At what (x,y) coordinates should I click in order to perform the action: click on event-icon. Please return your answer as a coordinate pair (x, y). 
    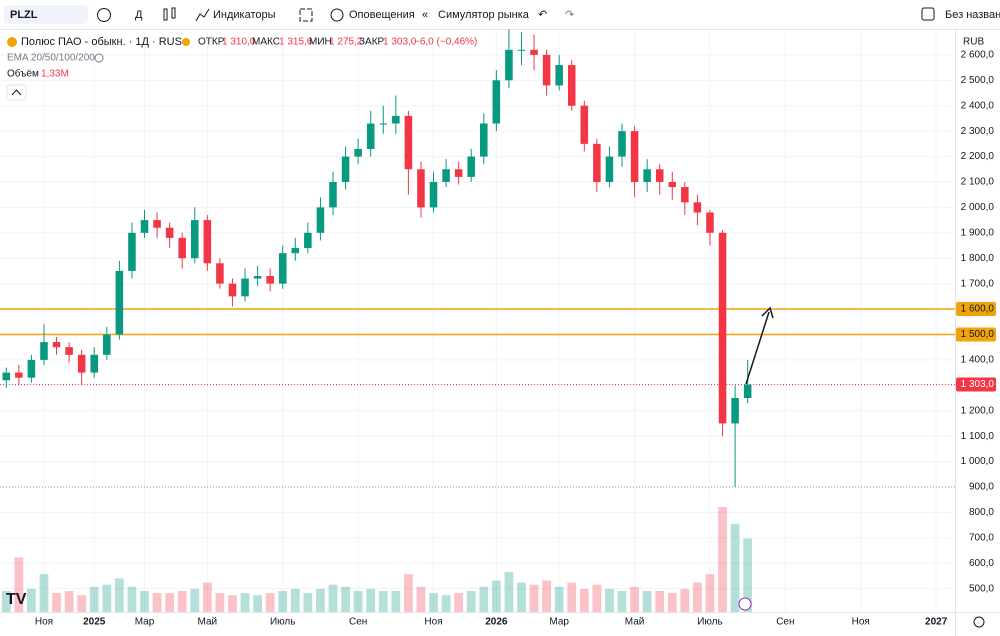
    Looking at the image, I should click on (745, 604).